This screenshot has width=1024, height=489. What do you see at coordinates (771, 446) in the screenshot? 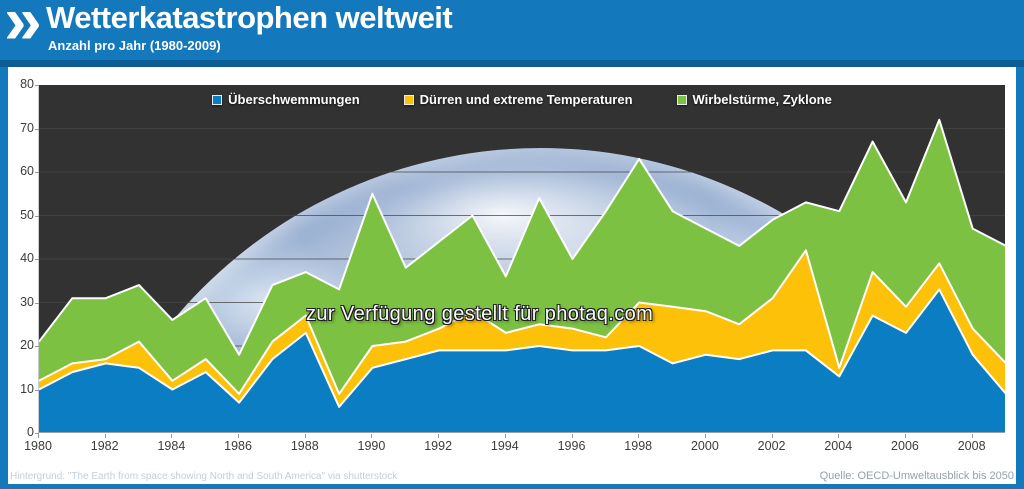
I see `x-axis-label: 2002` at bounding box center [771, 446].